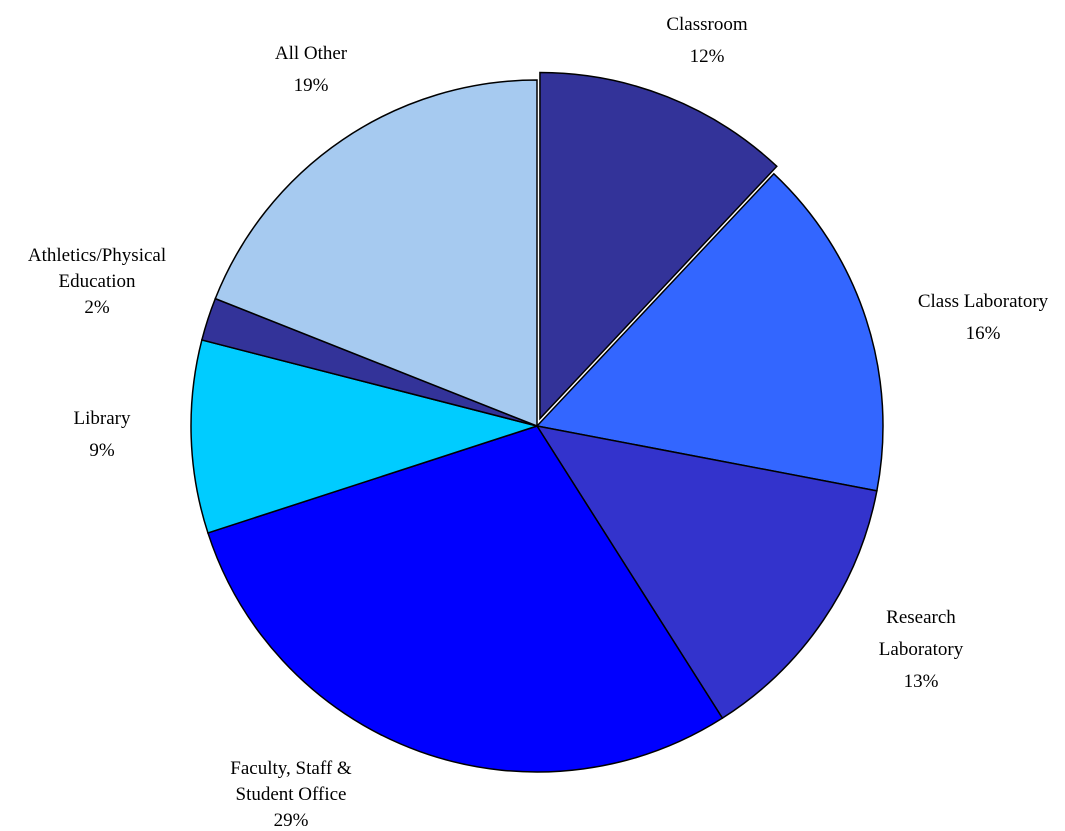 The width and height of the screenshot is (1065, 831). I want to click on pie-label-athletics-physical-education: Athletics/Physical Education 2%, so click(97, 281).